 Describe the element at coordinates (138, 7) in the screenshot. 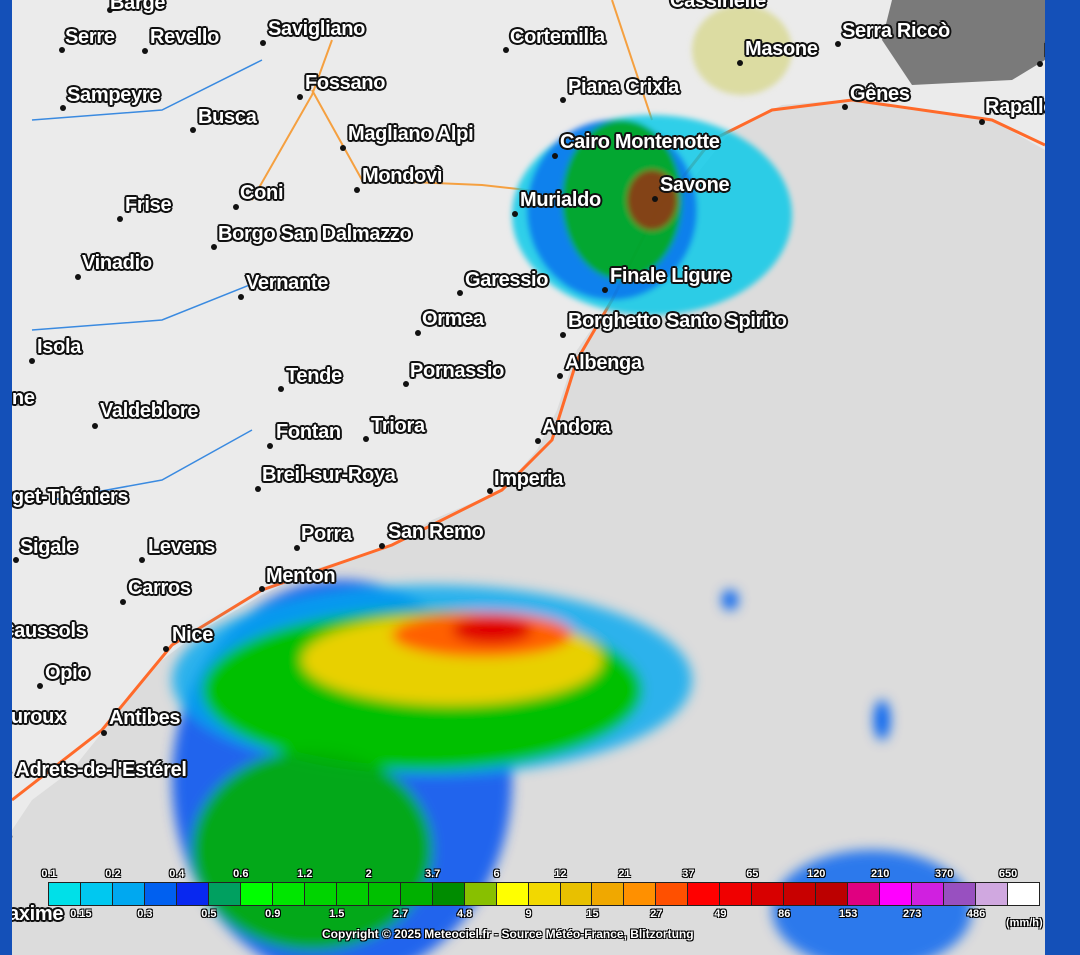

I see `city-label: Barge` at that location.